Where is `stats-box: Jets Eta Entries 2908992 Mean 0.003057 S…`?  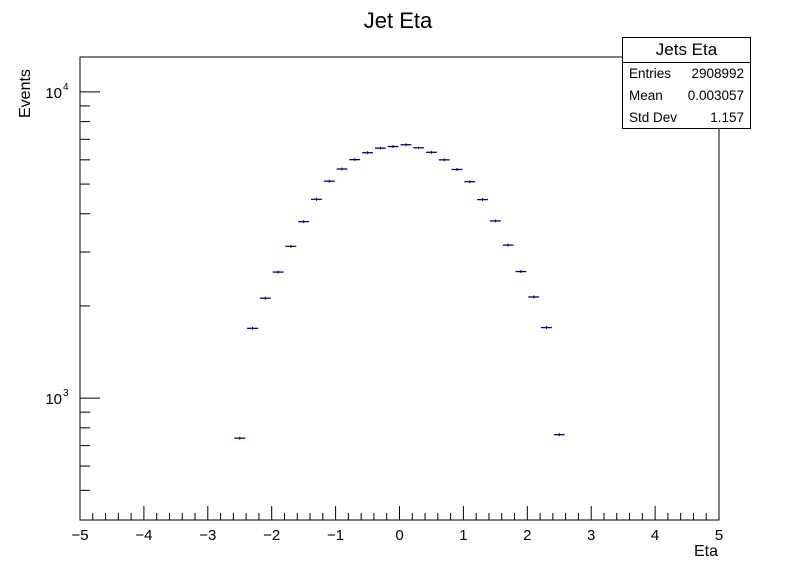 stats-box: Jets Eta Entries 2908992 Mean 0.003057 S… is located at coordinates (686, 83).